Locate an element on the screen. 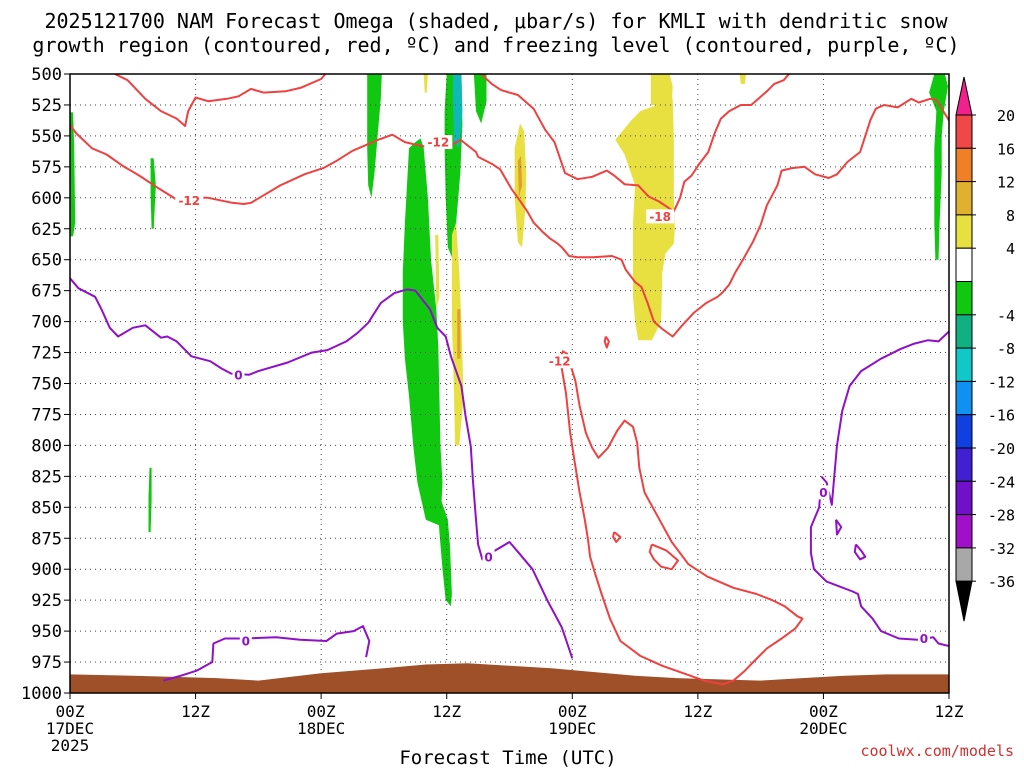 This screenshot has height=768, width=1024. colorbar-label-5: -4 is located at coordinates (1006, 316).